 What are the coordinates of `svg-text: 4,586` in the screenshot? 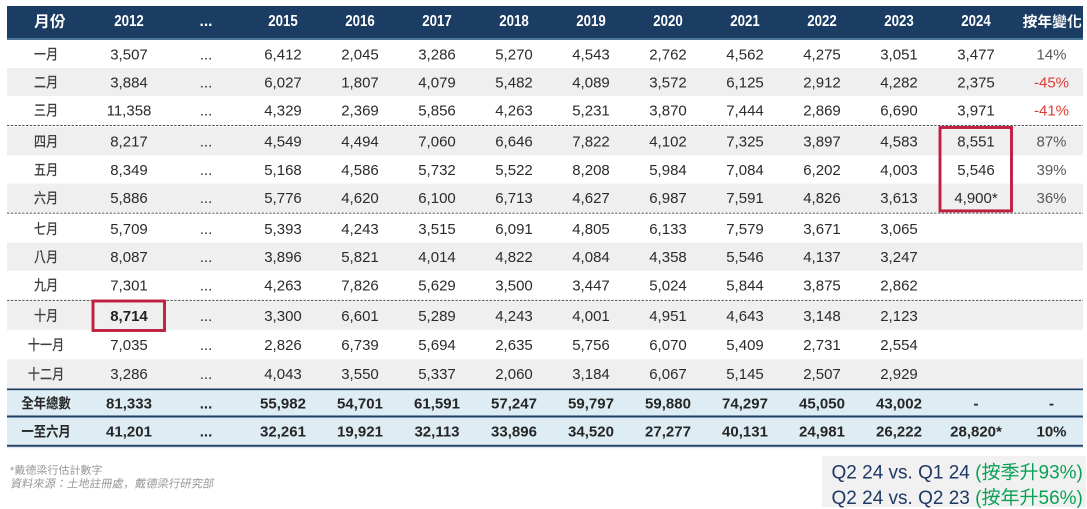 It's located at (360, 170).